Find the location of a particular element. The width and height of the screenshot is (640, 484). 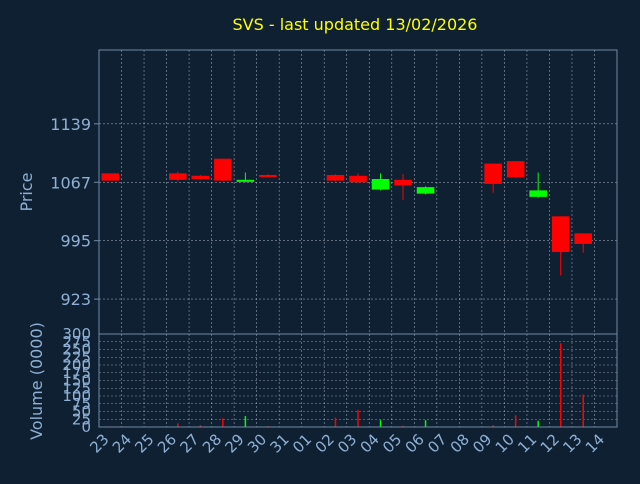

chart-title: SVS - last updated 13/02/2026 is located at coordinates (355, 24).